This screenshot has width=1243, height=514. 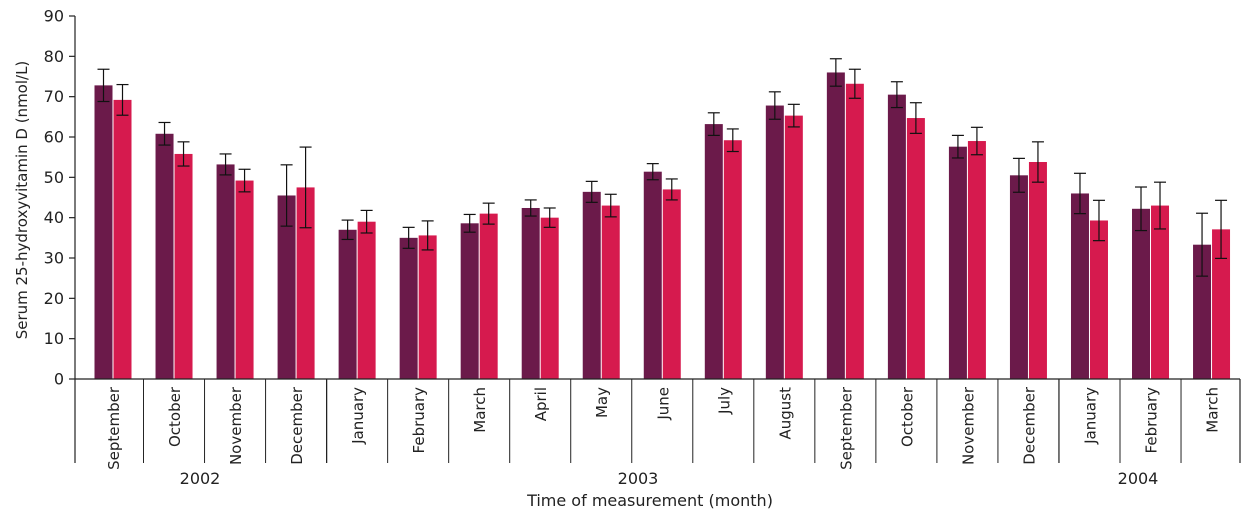 I want to click on y-tick-label: 50, so click(x=54, y=177).